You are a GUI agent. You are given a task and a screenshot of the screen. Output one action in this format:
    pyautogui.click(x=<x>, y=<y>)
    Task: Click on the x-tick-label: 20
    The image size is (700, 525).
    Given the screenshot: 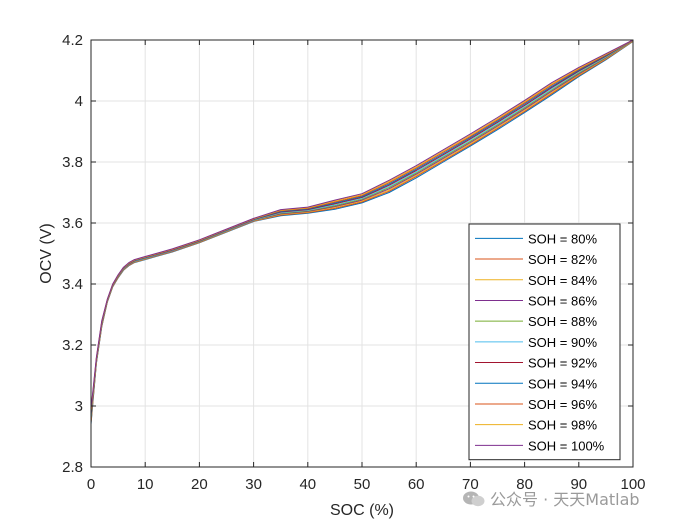 What is the action you would take?
    pyautogui.click(x=199, y=484)
    